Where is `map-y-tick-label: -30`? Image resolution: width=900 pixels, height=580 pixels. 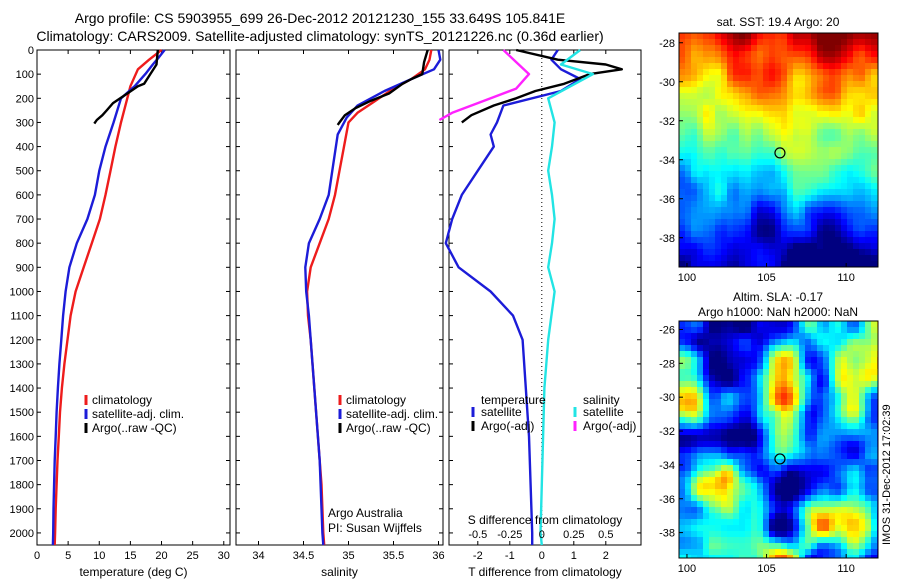
map-y-tick-label: -30 is located at coordinates (667, 83).